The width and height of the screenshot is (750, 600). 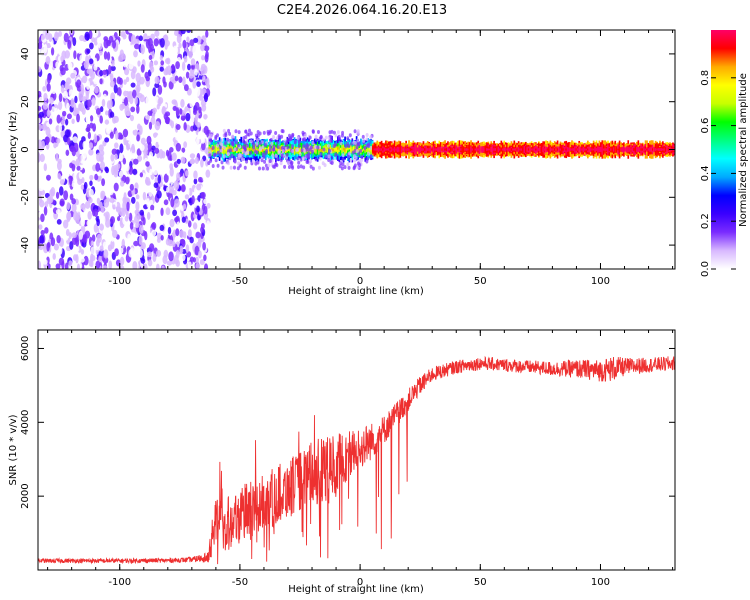 I want to click on spectrogram-ytick-label: -40, so click(x=25, y=245).